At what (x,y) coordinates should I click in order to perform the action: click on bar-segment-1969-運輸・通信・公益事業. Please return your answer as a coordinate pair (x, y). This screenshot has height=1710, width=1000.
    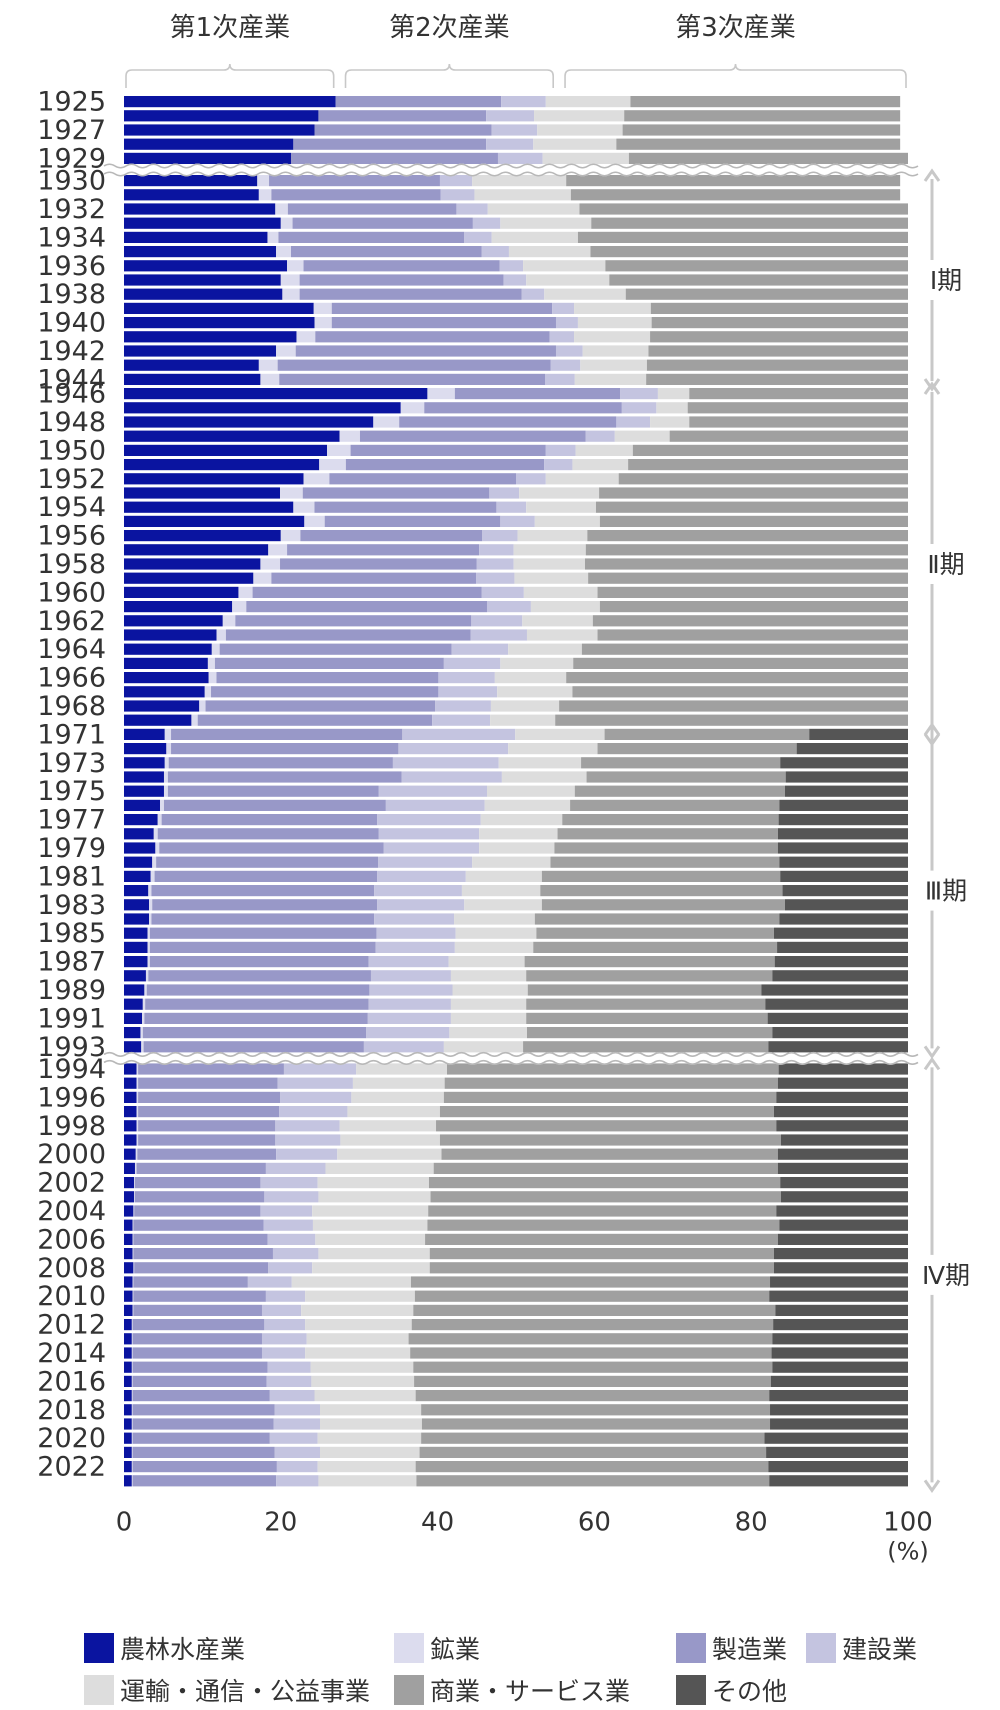
    Looking at the image, I should click on (523, 720).